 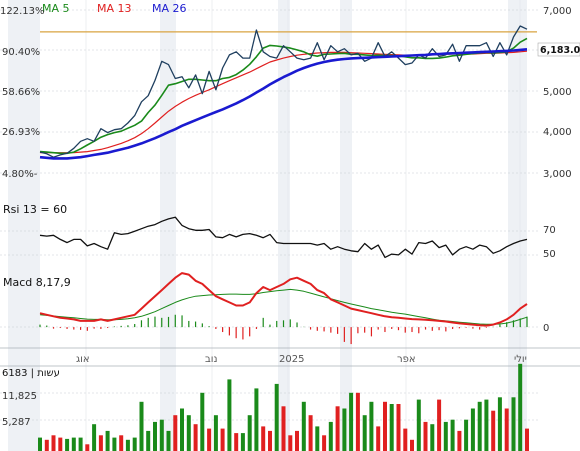 What do you see at coordinates (283, 299) in the screenshot?
I see `macd-series-line` at bounding box center [283, 299].